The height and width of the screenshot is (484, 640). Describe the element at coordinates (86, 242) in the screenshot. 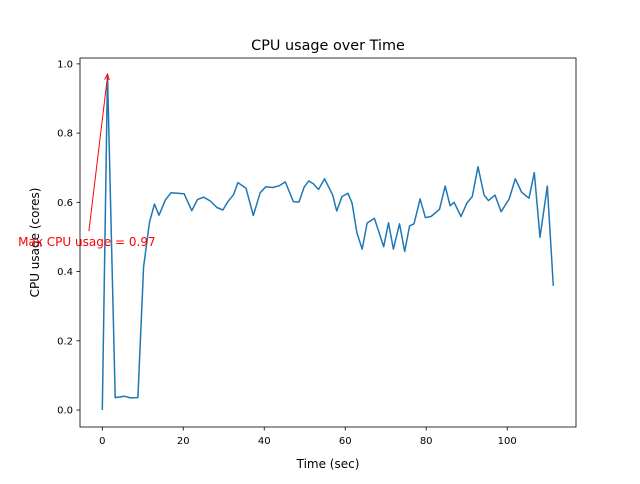

I see `annotation-text: Max CPU usage = 0.97` at that location.